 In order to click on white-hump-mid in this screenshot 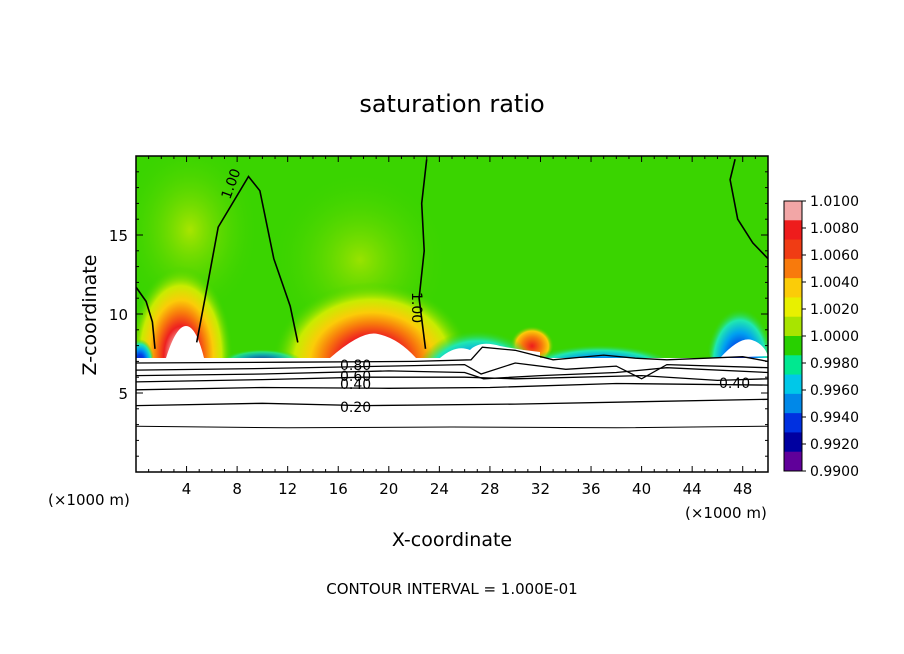, I will do `click(490, 350)`.